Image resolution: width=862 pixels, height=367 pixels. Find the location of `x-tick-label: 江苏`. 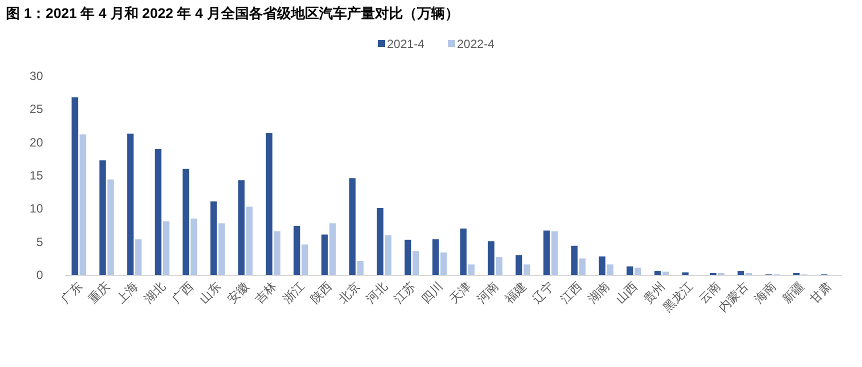

x-tick-label: 江苏 is located at coordinates (404, 292).